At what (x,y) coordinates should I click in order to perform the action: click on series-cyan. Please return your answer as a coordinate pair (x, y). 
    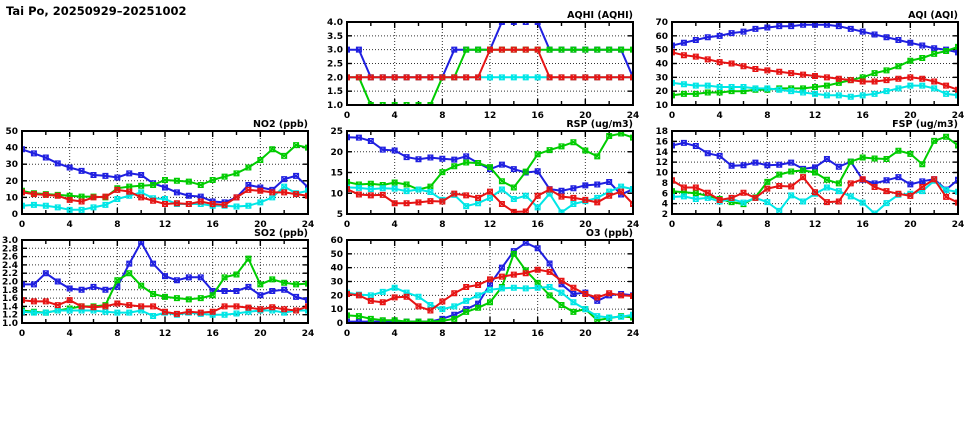
    Looking at the image, I should click on (490, 302).